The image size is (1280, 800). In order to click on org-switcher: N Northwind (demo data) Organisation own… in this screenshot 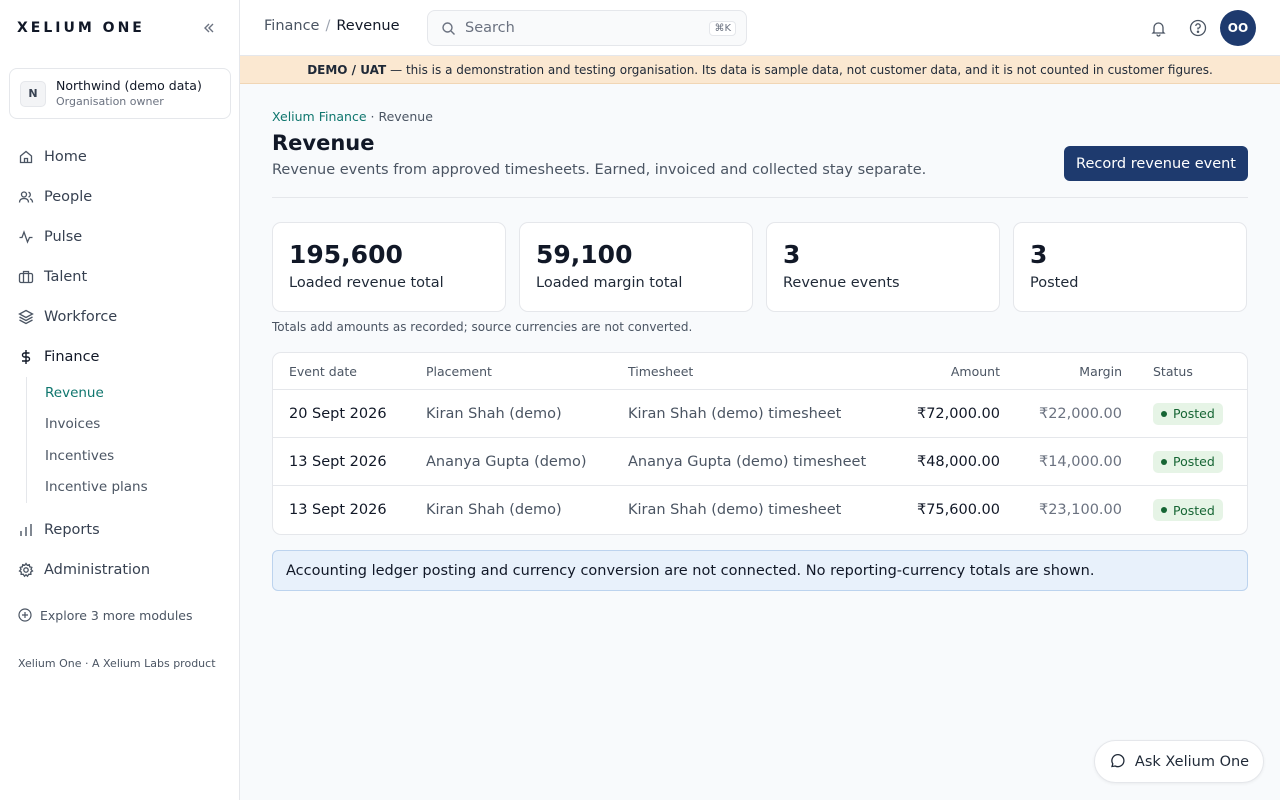, I will do `click(120, 93)`.